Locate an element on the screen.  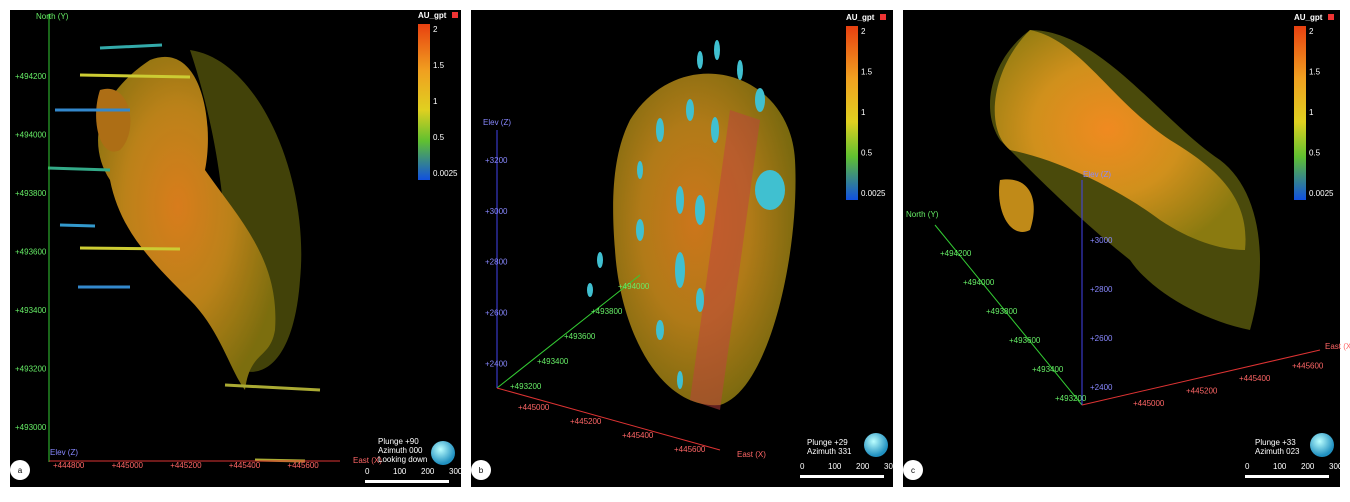
view-info: Azimuth 000 is located at coordinates (400, 450).